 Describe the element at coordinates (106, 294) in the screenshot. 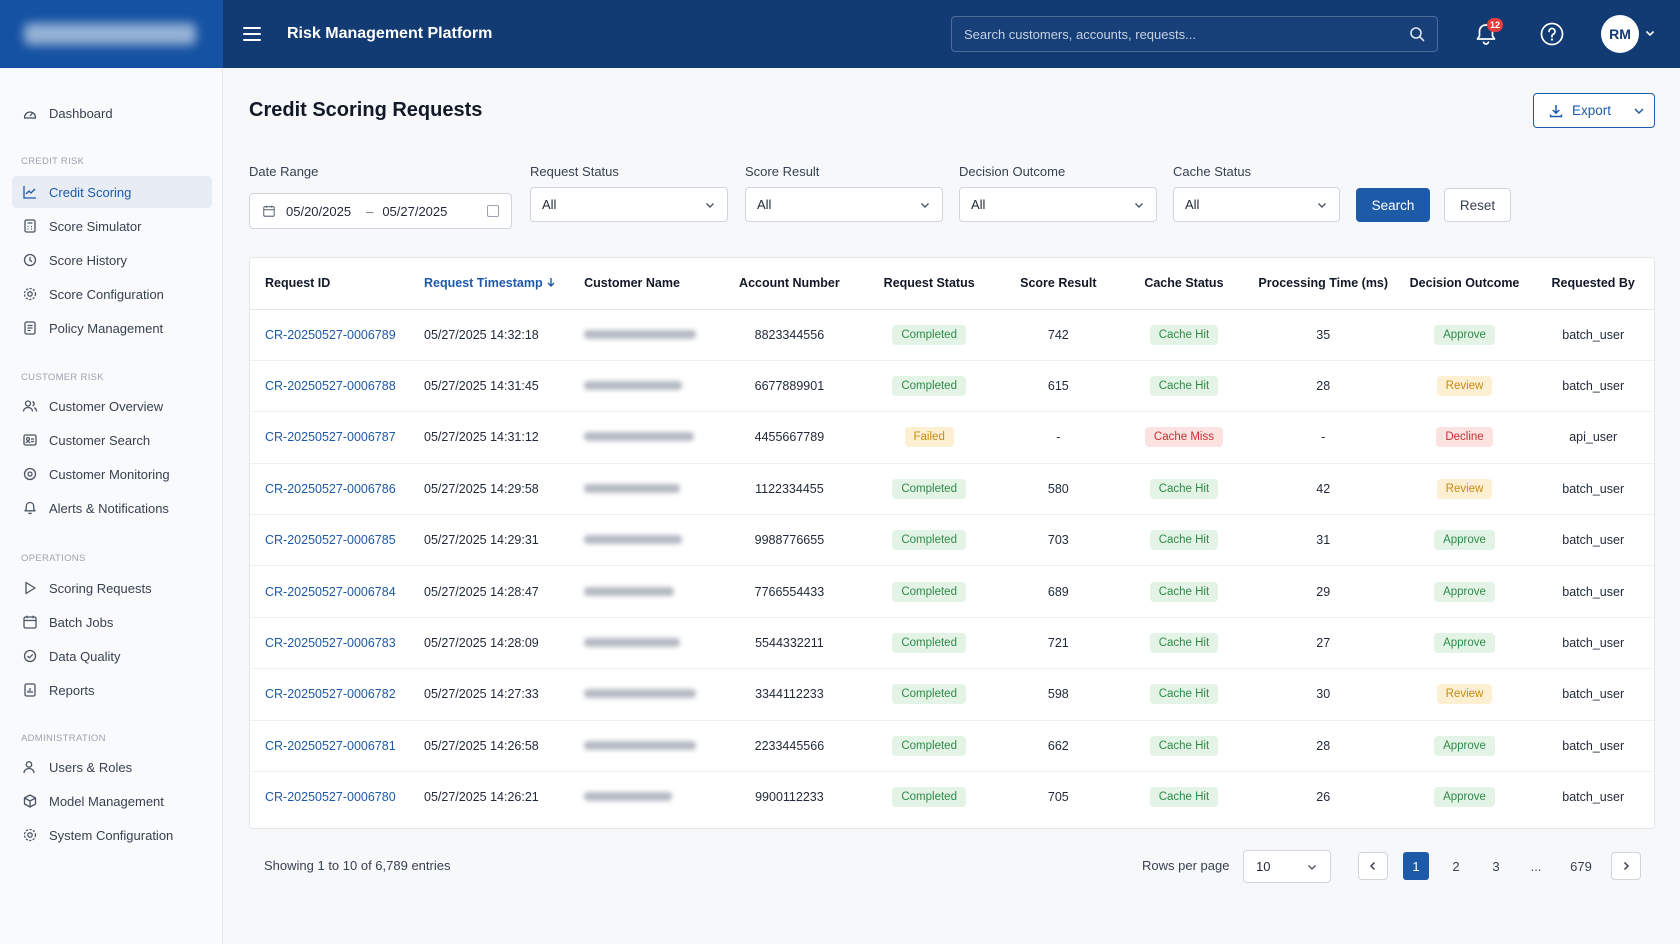

I see `sidebar-item-label: Score Configuration` at that location.